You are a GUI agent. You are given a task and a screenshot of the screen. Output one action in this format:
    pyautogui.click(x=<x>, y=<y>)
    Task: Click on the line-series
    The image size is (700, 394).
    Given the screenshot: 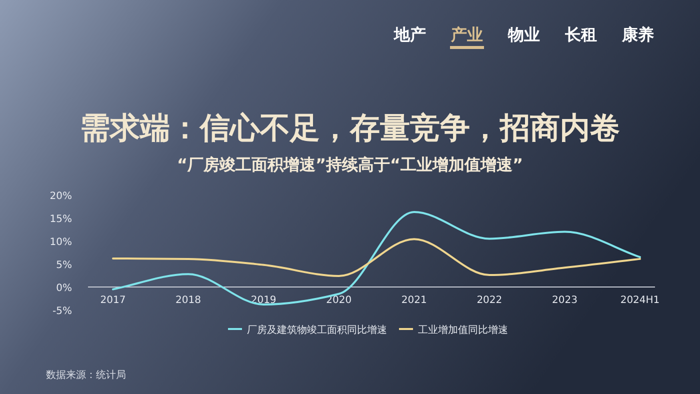 What is the action you would take?
    pyautogui.click(x=376, y=257)
    